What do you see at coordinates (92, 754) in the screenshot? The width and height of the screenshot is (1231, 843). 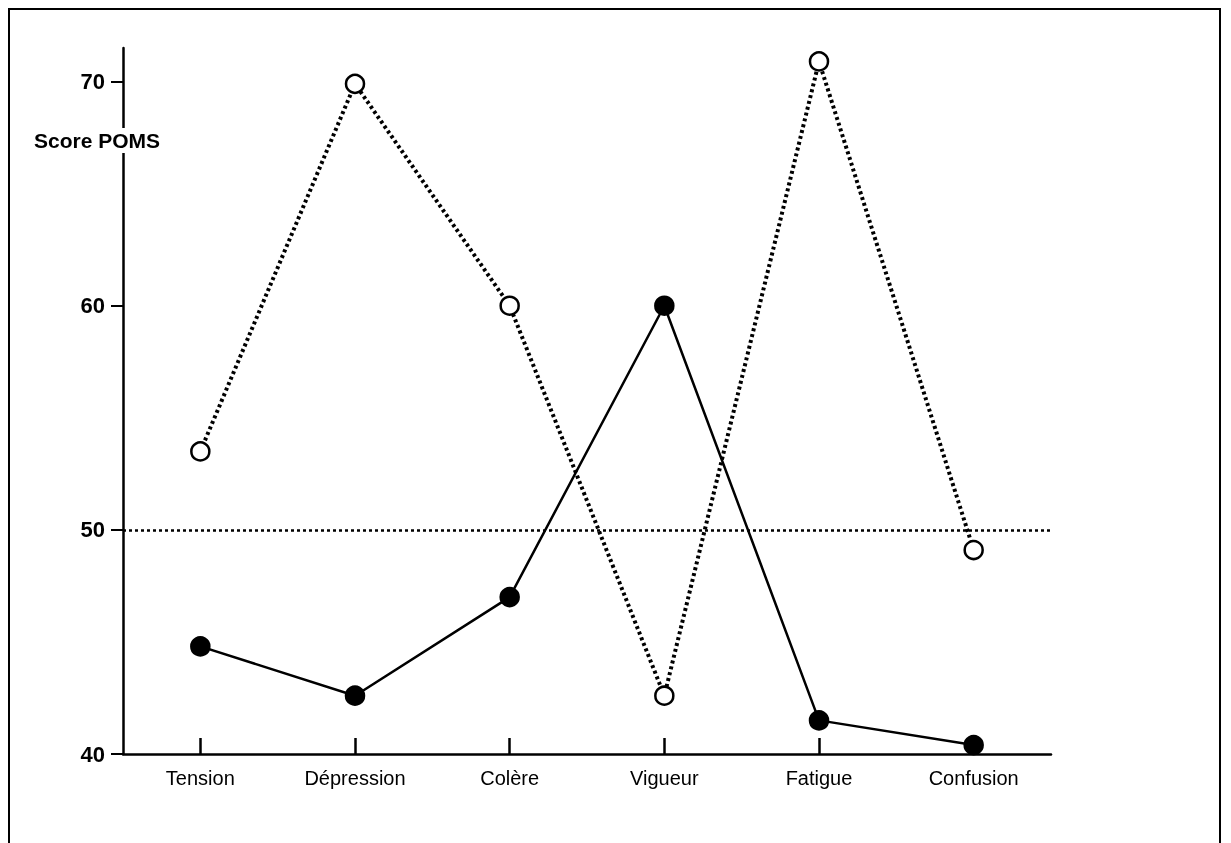 I see `y-tick-label: 40` at bounding box center [92, 754].